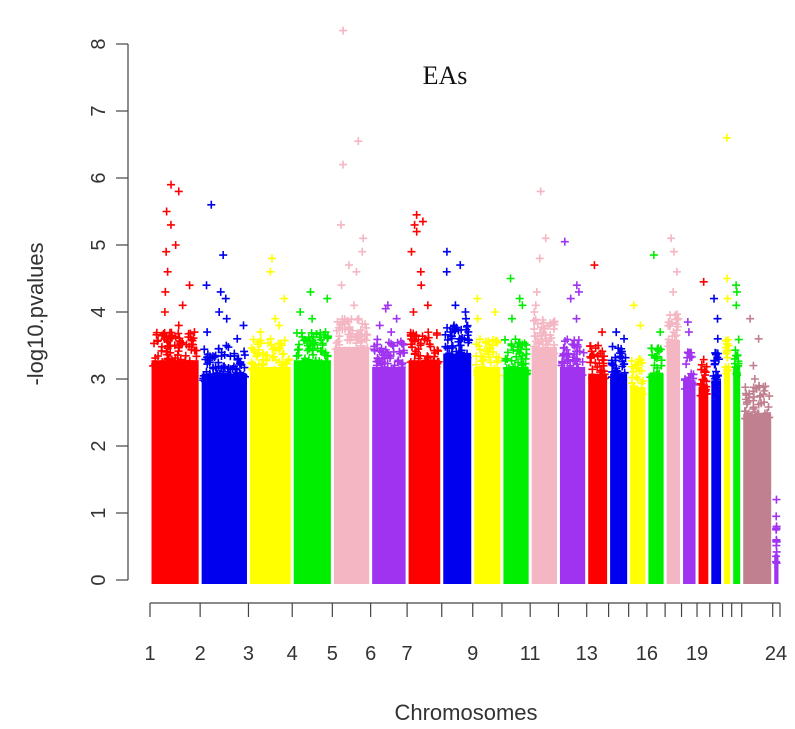 The image size is (795, 729). I want to click on x-tick-label: 5, so click(332, 654).